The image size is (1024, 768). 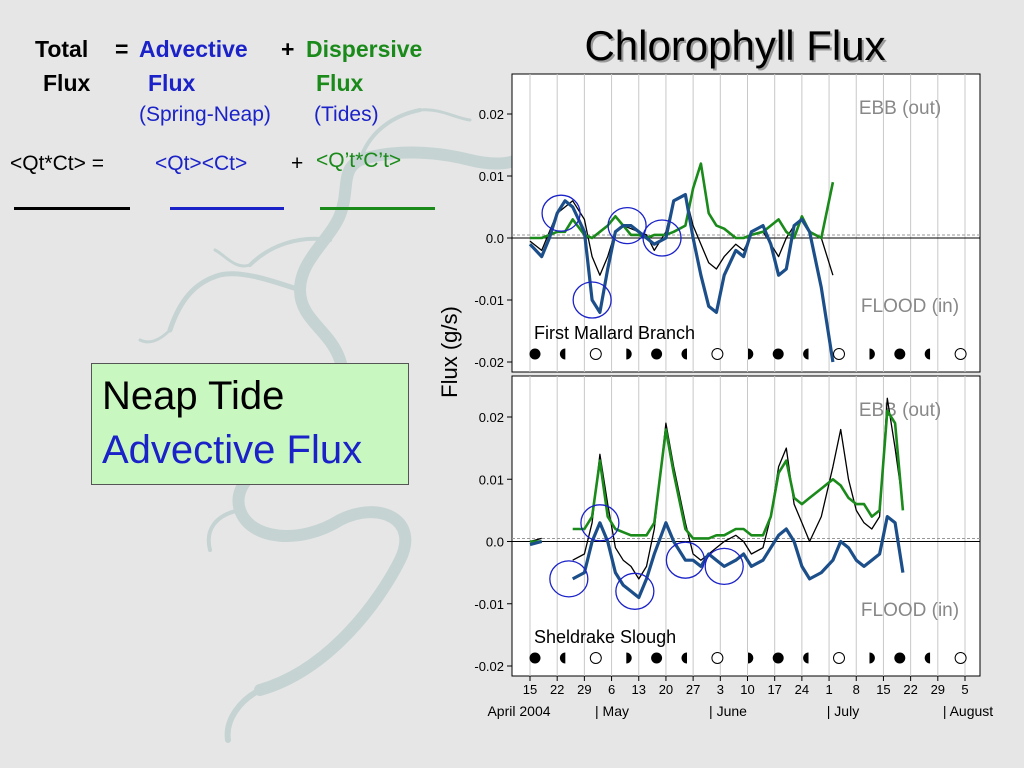 What do you see at coordinates (693, 689) in the screenshot?
I see `x-tick-label: 27` at bounding box center [693, 689].